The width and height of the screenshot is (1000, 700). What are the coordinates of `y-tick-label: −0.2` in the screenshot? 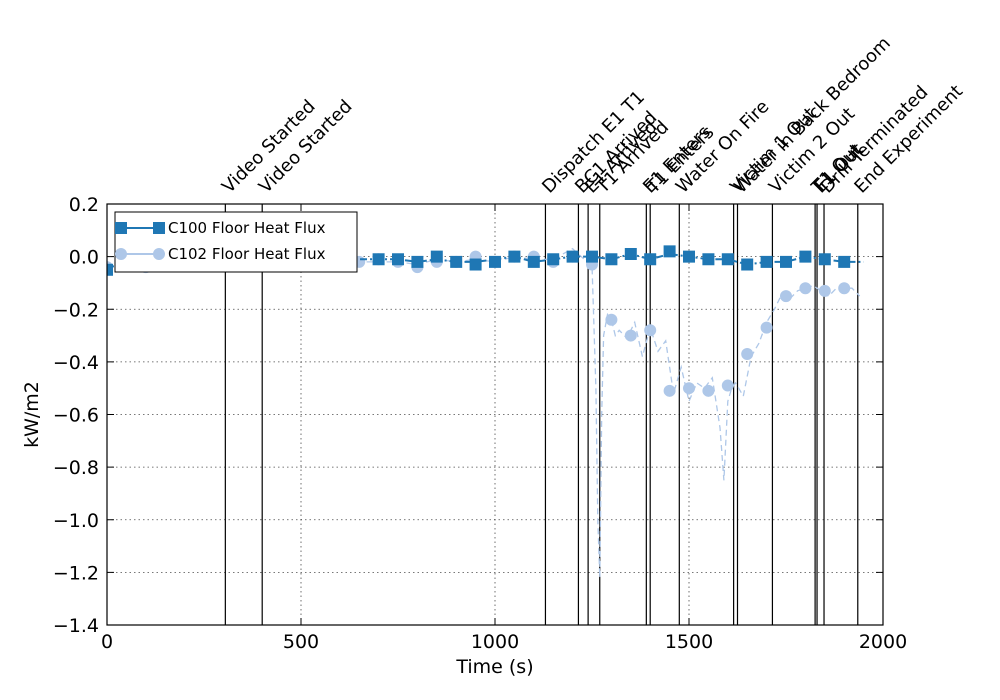 It's located at (76, 310).